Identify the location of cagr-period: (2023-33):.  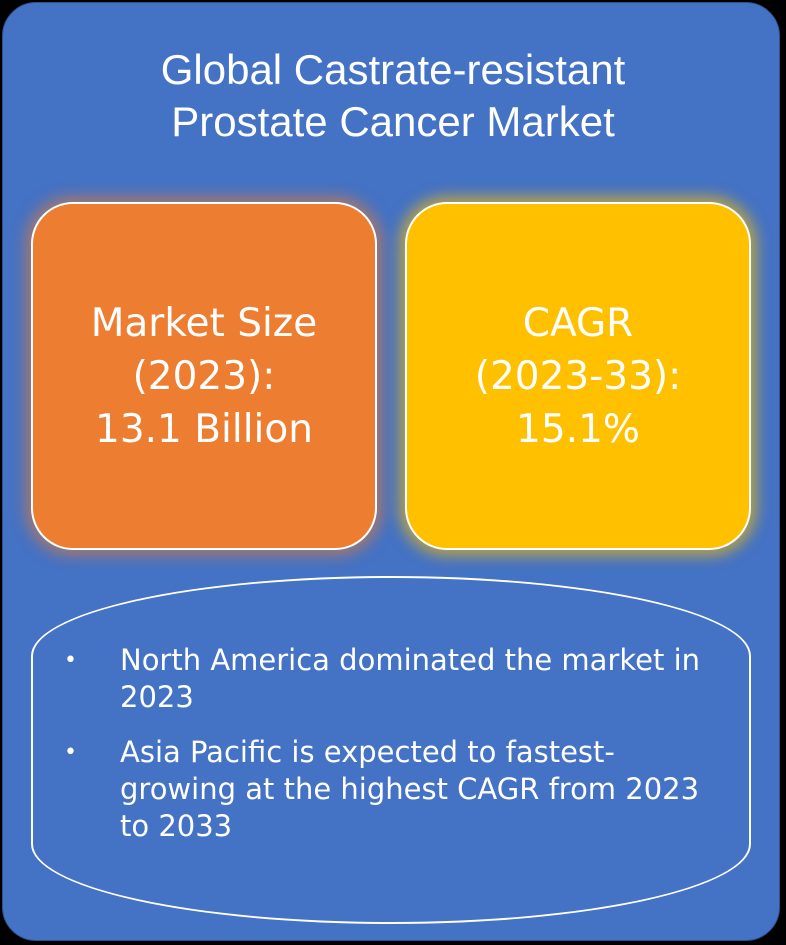
(578, 376).